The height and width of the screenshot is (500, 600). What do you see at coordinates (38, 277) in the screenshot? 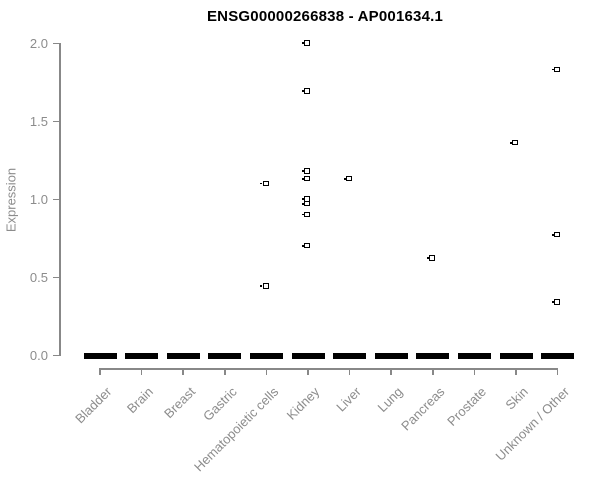
I see `y-tick-label: 0.5` at bounding box center [38, 277].